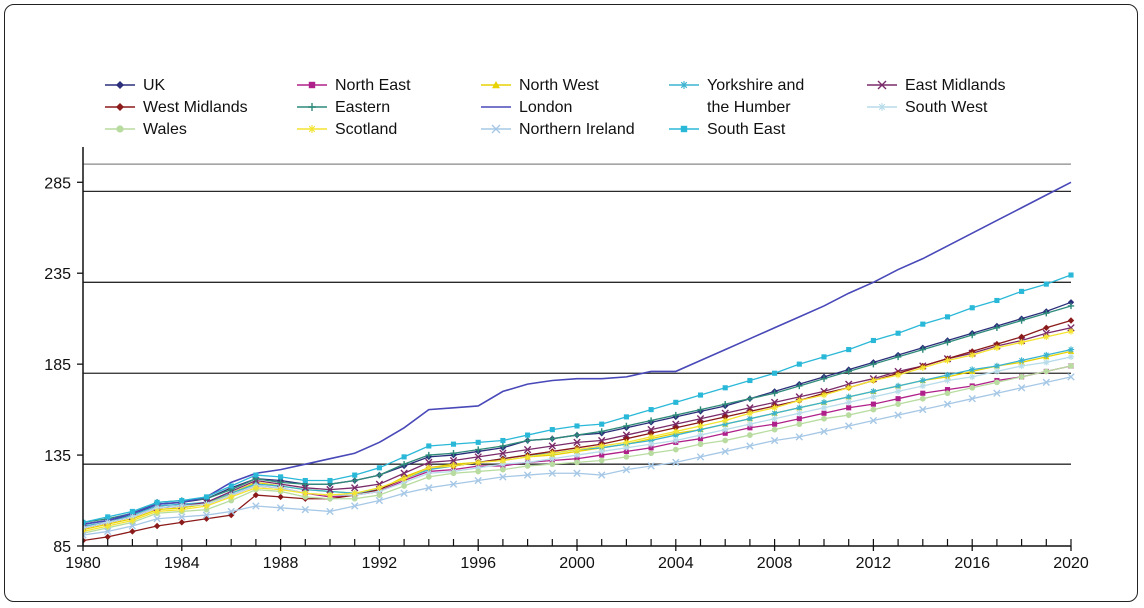  What do you see at coordinates (57, 274) in the screenshot?
I see `y-tick-label: 235` at bounding box center [57, 274].